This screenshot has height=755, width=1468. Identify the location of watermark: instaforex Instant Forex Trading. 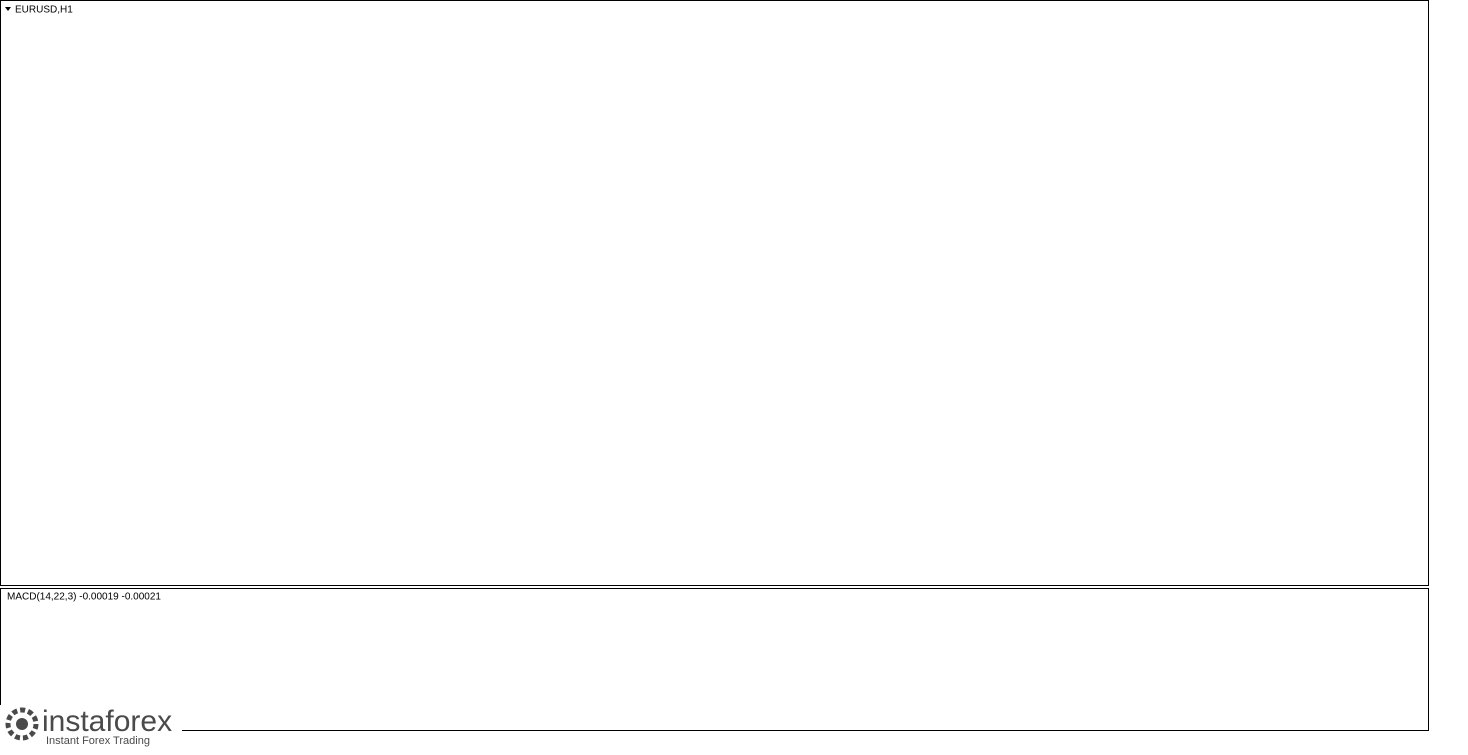
(91, 727).